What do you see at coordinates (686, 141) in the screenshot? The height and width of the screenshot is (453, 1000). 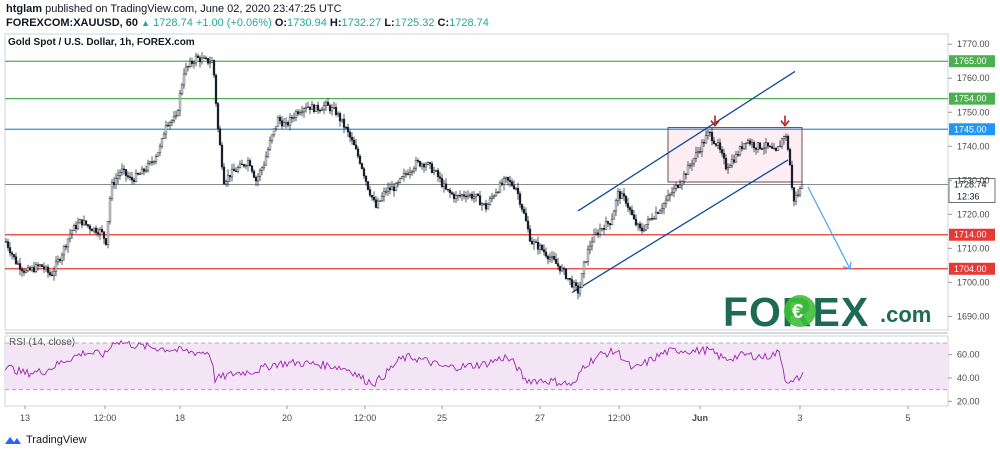 I see `channel-upper-line` at bounding box center [686, 141].